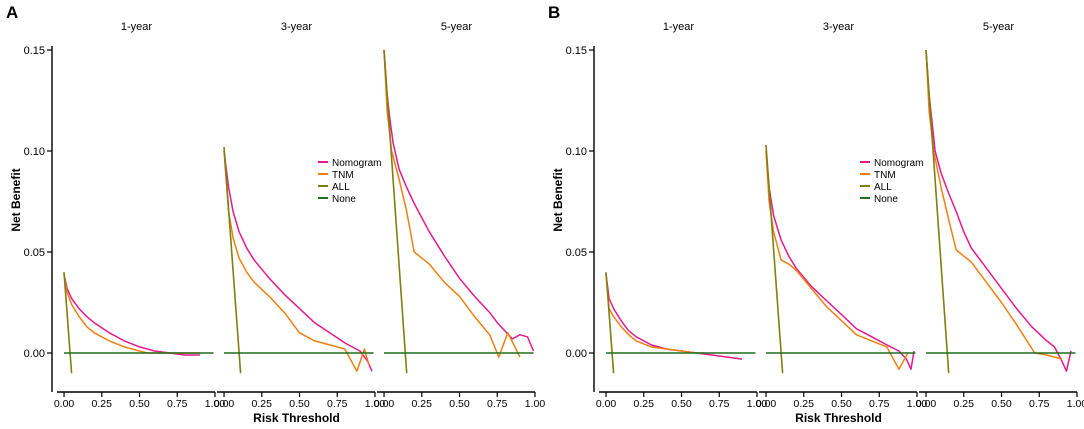  I want to click on panel-label: B, so click(554, 12).